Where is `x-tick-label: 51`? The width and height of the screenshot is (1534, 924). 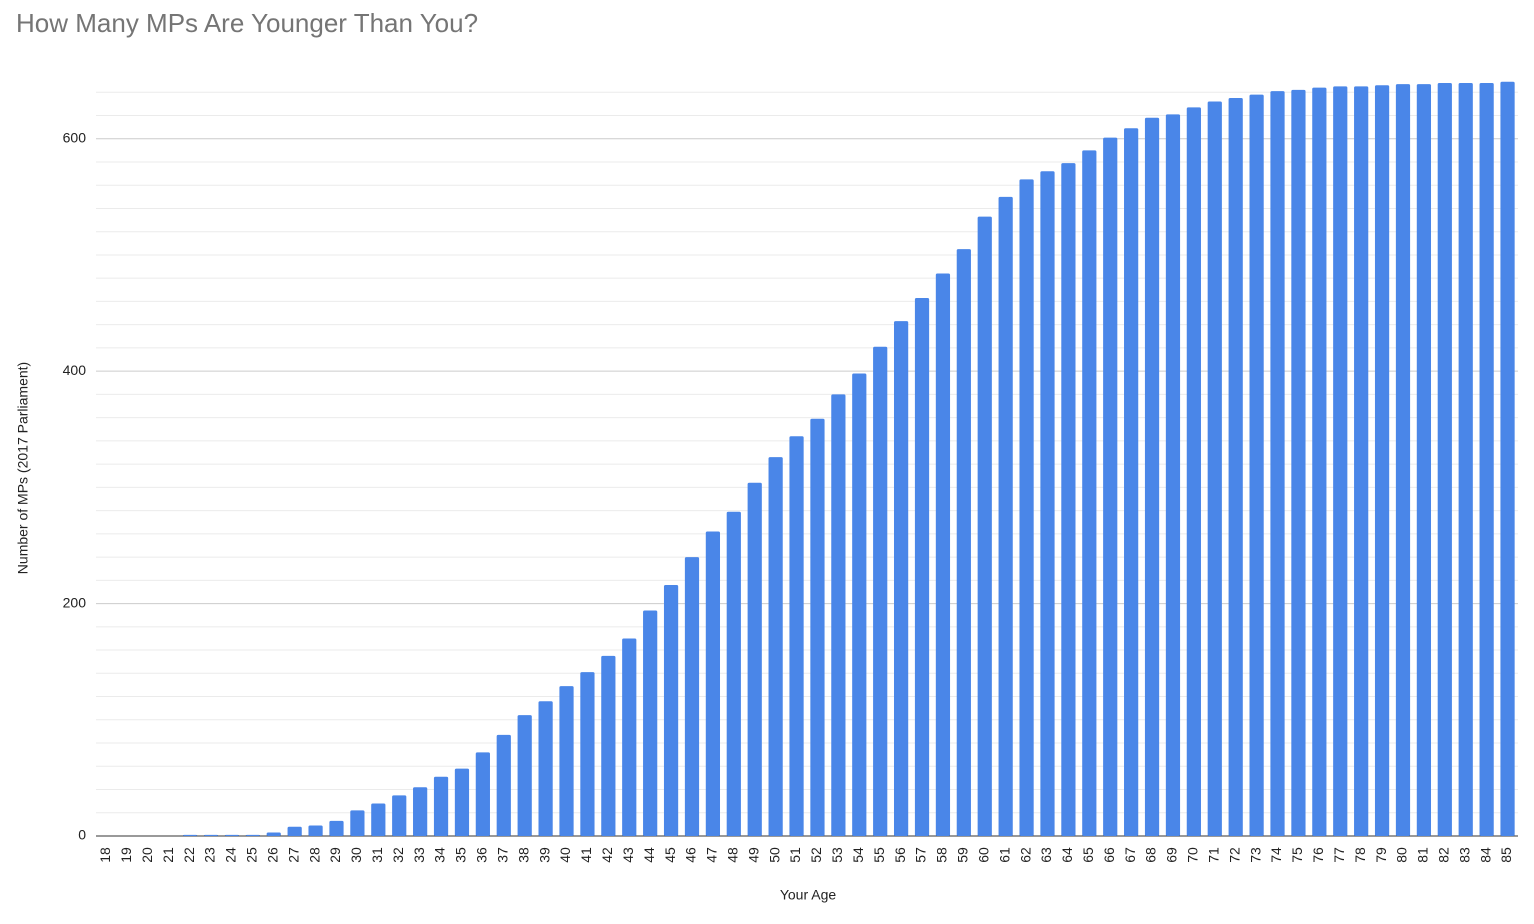
x-tick-label: 51 is located at coordinates (795, 855).